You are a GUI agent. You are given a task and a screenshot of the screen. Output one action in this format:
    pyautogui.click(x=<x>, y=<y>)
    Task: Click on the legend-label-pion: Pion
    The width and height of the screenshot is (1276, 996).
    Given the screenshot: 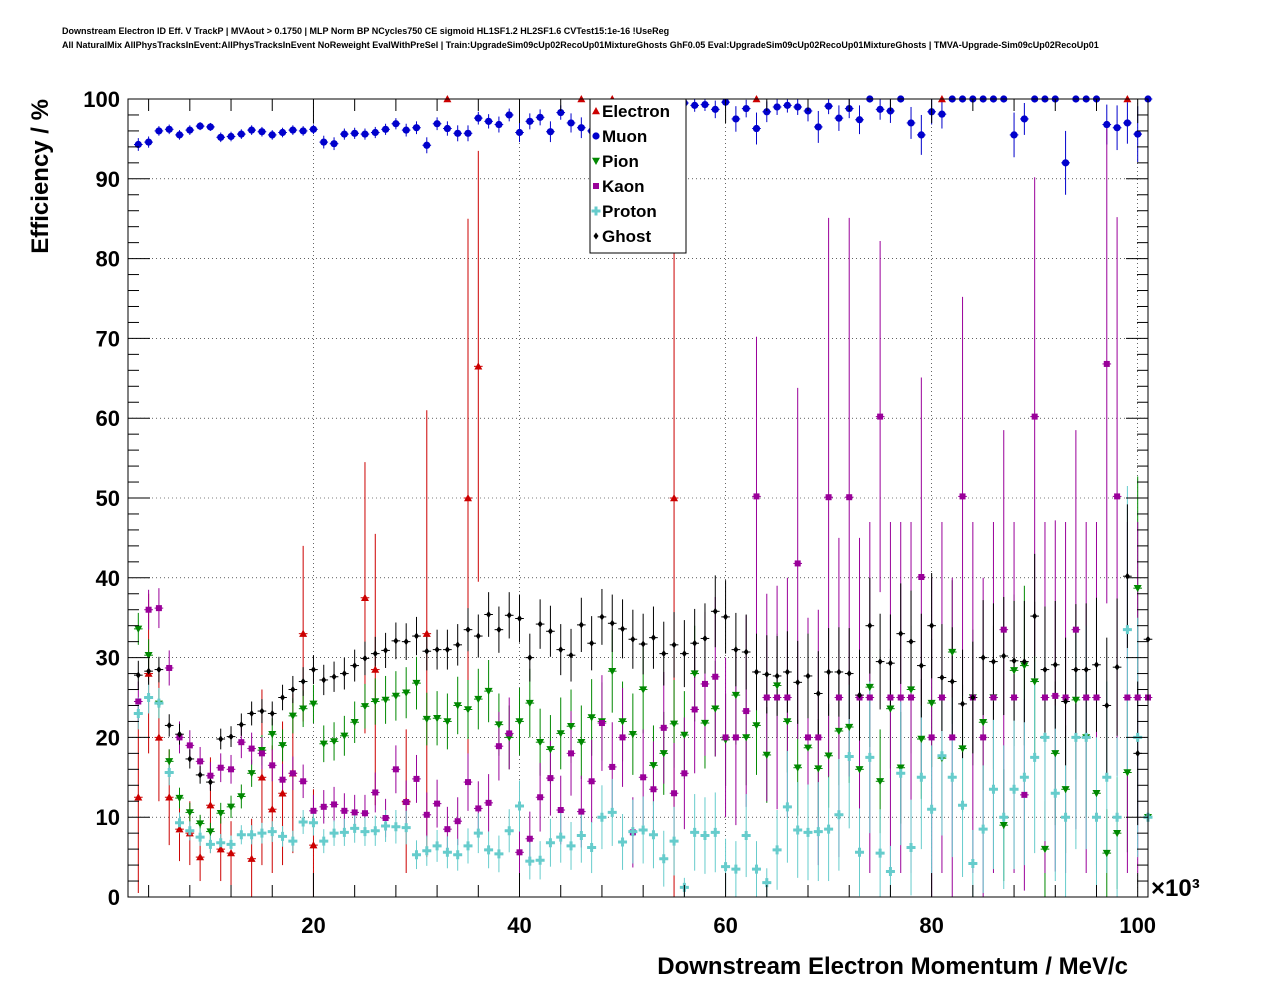 What is the action you would take?
    pyautogui.click(x=620, y=161)
    